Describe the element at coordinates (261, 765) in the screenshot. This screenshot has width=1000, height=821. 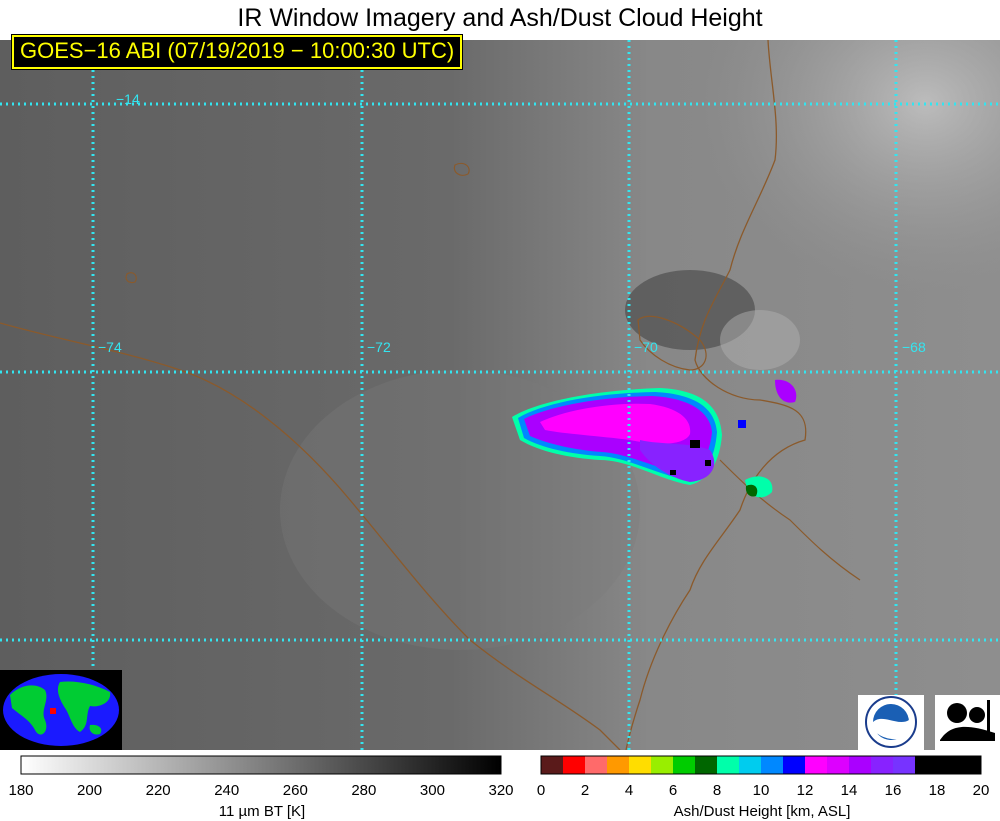
I see `bt-colorbar` at that location.